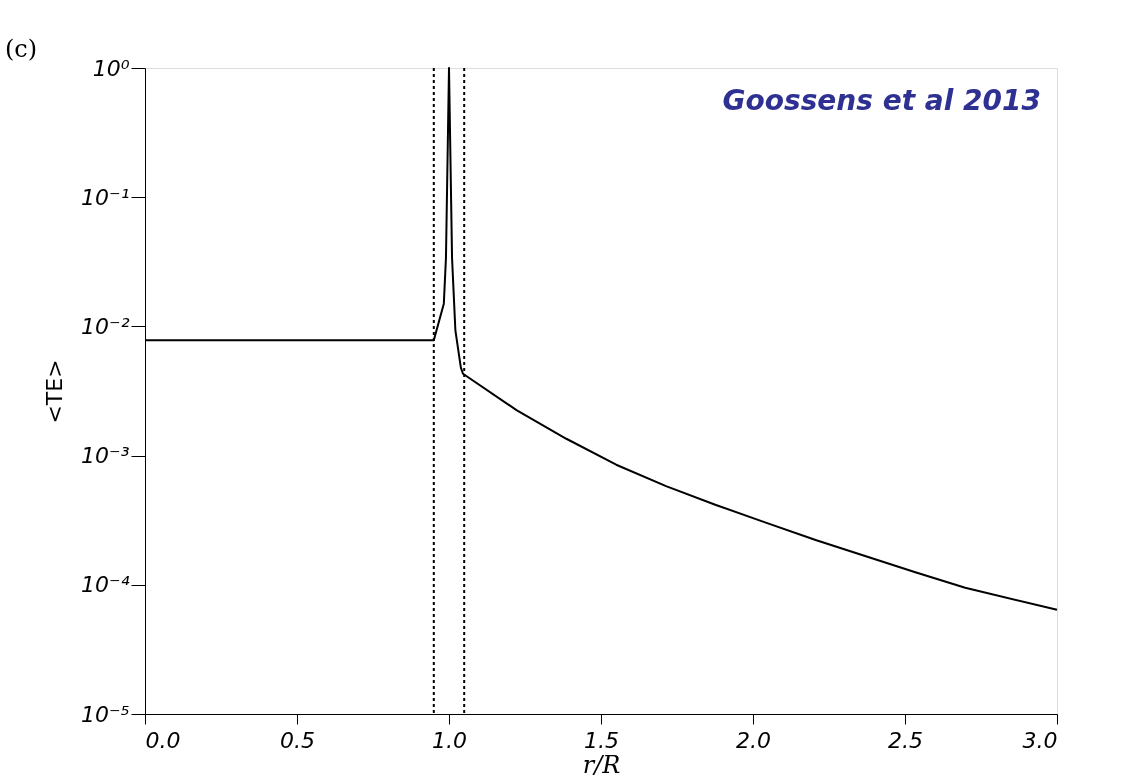  What do you see at coordinates (55, 391) in the screenshot?
I see `y-axis-title: <TE>` at bounding box center [55, 391].